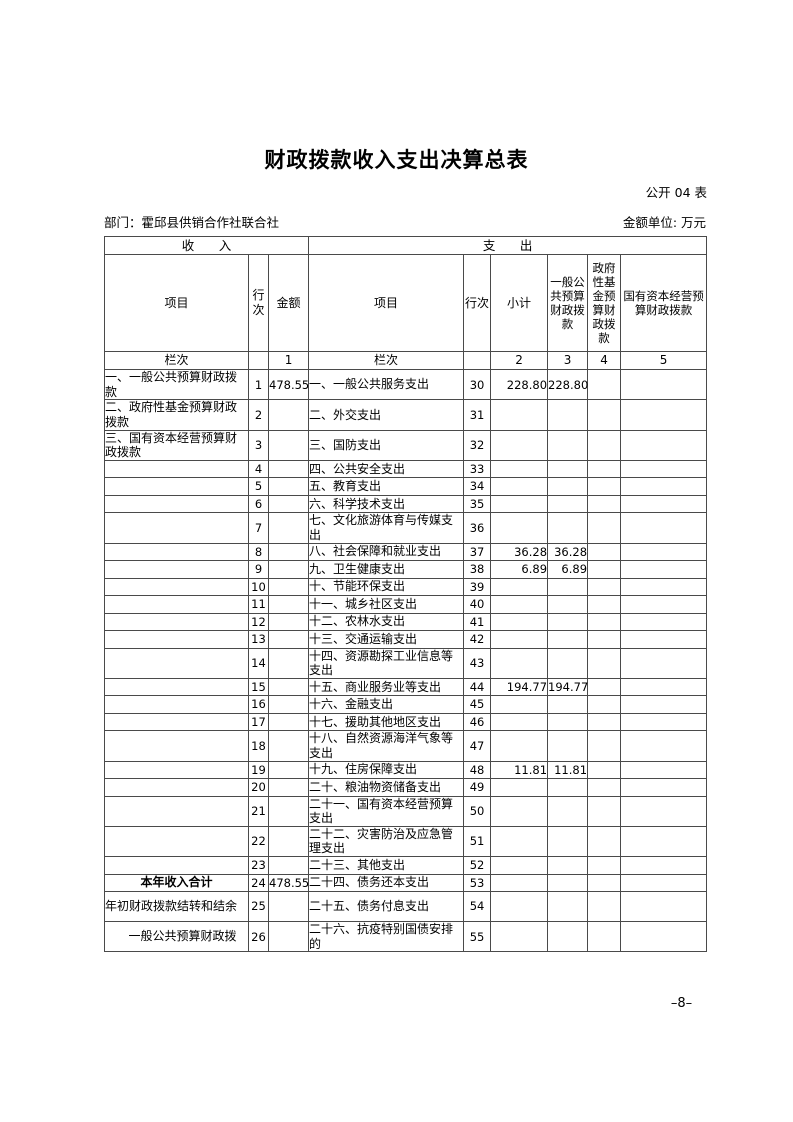 Image resolution: width=793 pixels, height=1122 pixels. What do you see at coordinates (508, 245) in the screenshot?
I see `band-expense: 支 出` at bounding box center [508, 245].